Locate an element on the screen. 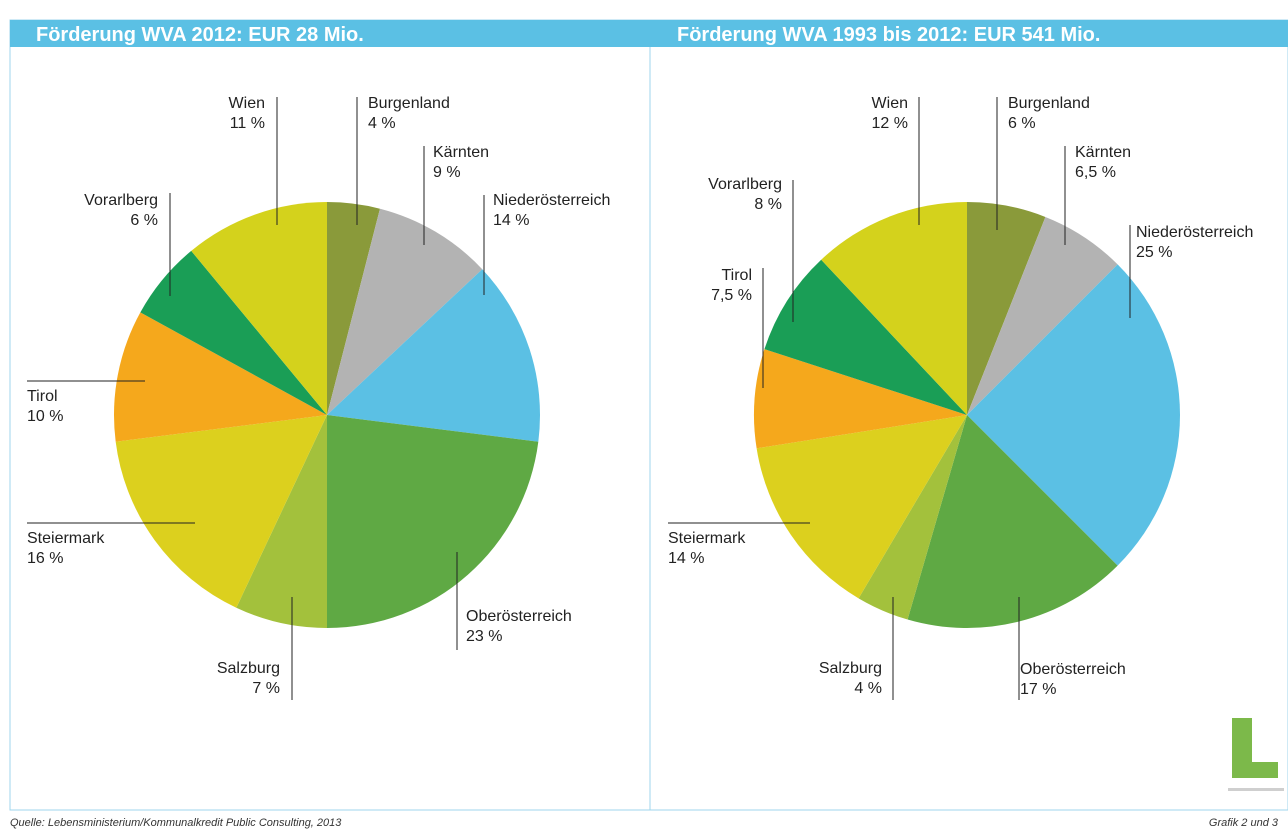 This screenshot has height=833, width=1288. slice-value: 11 % is located at coordinates (247, 123).